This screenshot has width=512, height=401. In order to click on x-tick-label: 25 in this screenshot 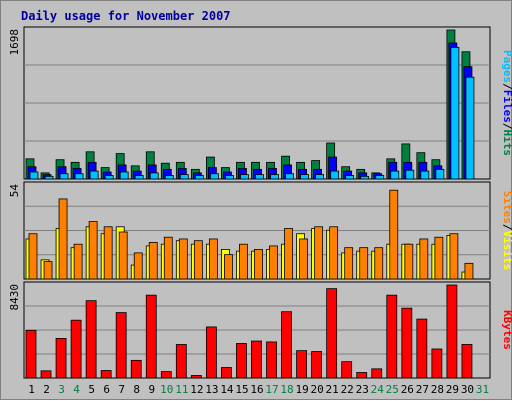, I will do `click(392, 389)`.